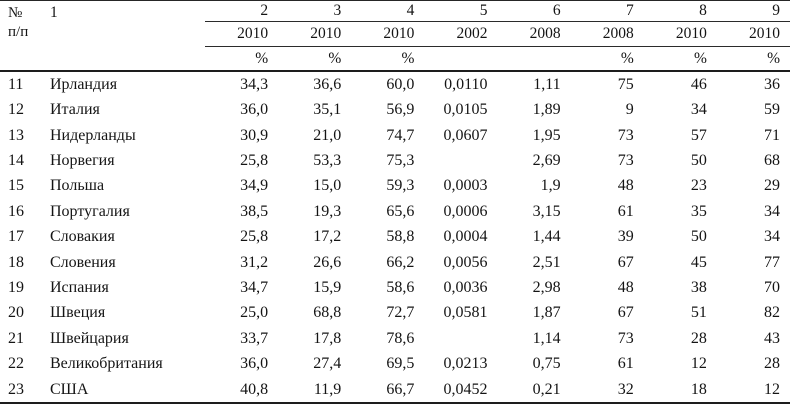 The image size is (790, 414). I want to click on value-cell: 59,3, so click(400, 186).